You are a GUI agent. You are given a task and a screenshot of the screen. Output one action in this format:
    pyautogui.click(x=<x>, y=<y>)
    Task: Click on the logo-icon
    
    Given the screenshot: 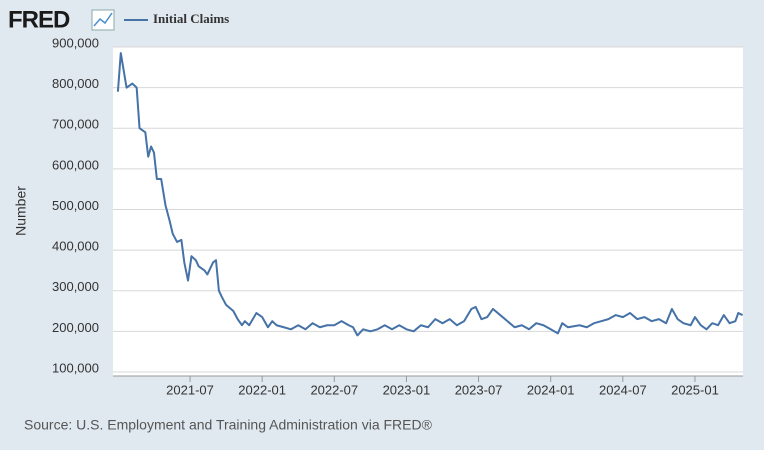 What is the action you would take?
    pyautogui.click(x=103, y=20)
    